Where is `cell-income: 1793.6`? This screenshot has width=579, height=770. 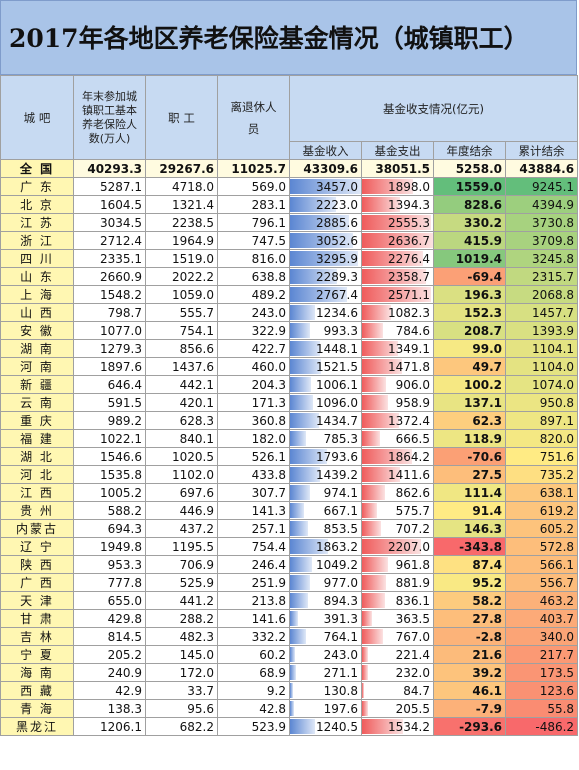
cell-income: 1793.6 is located at coordinates (325, 456).